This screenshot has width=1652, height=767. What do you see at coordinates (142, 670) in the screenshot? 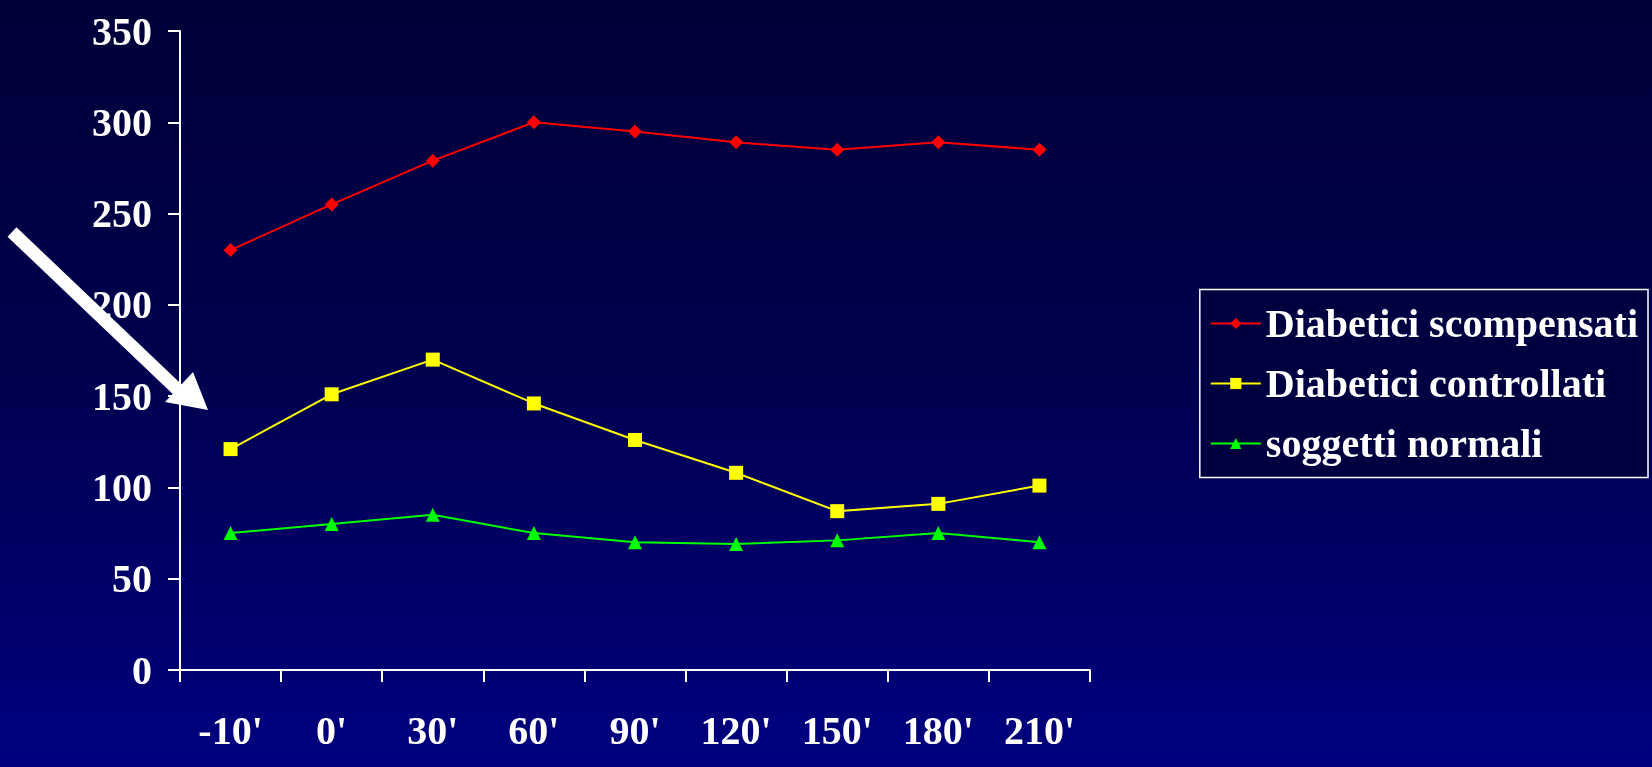
I see `y-tick-label: 0` at bounding box center [142, 670].